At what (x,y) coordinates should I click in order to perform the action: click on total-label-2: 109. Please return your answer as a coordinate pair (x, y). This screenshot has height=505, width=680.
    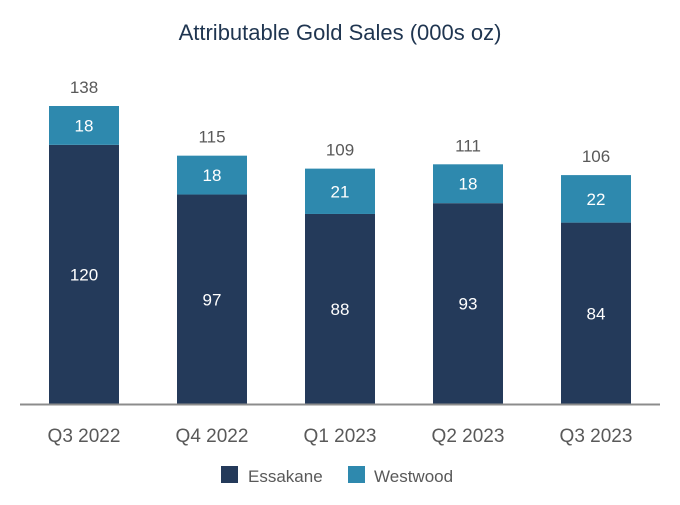
    Looking at the image, I should click on (340, 150).